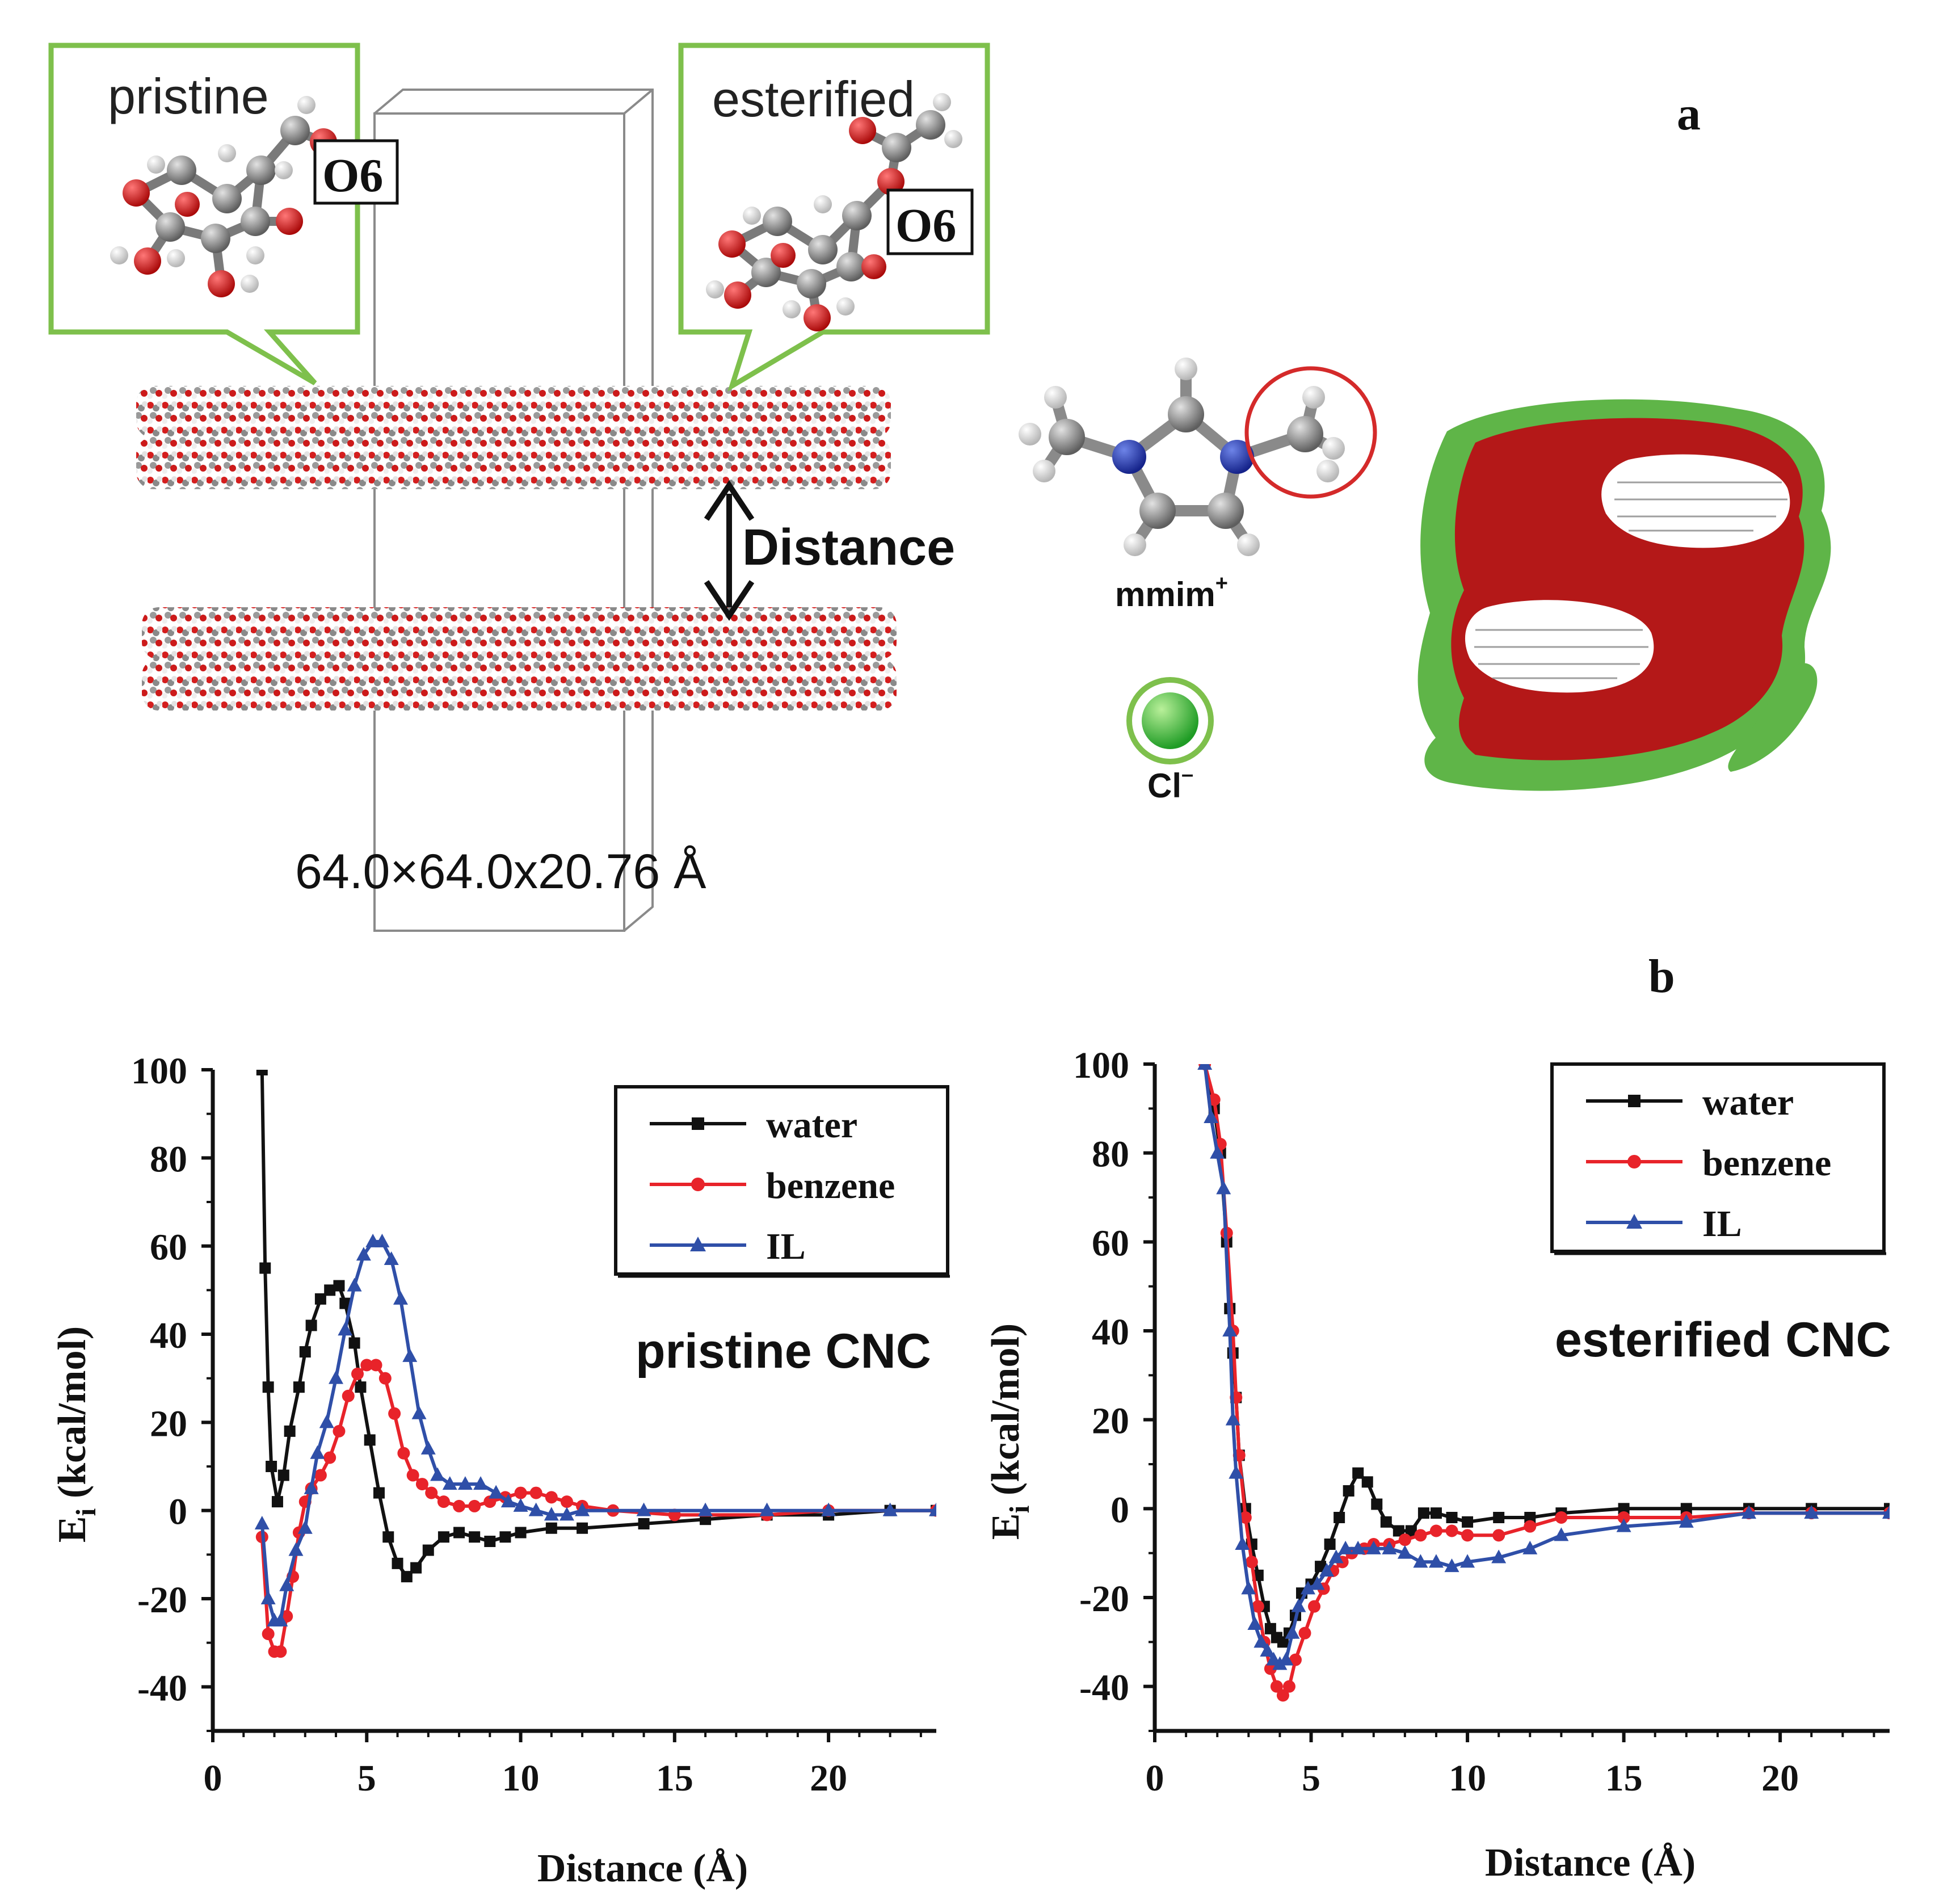 The image size is (1935, 1904). Describe the element at coordinates (513, 437) in the screenshot. I see `cnc-layer-top` at that location.